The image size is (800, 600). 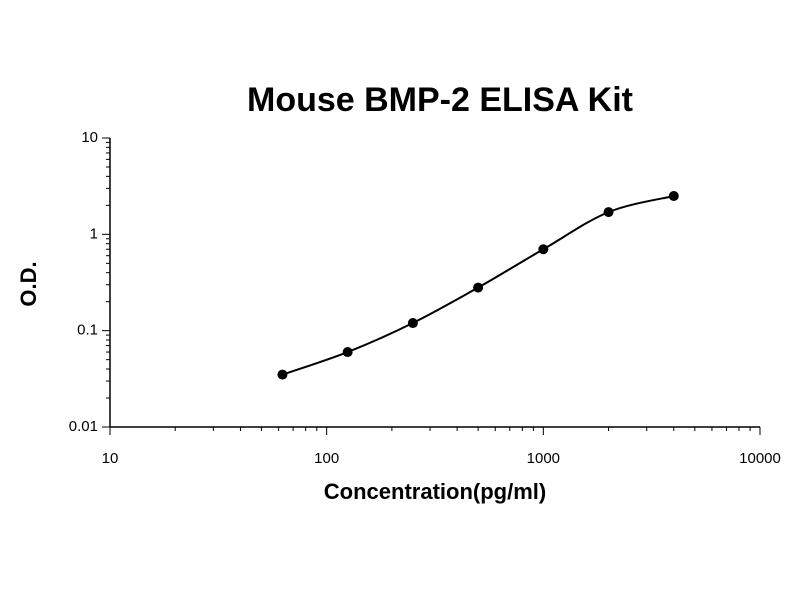 What do you see at coordinates (89, 137) in the screenshot?
I see `y-tick-label: 10` at bounding box center [89, 137].